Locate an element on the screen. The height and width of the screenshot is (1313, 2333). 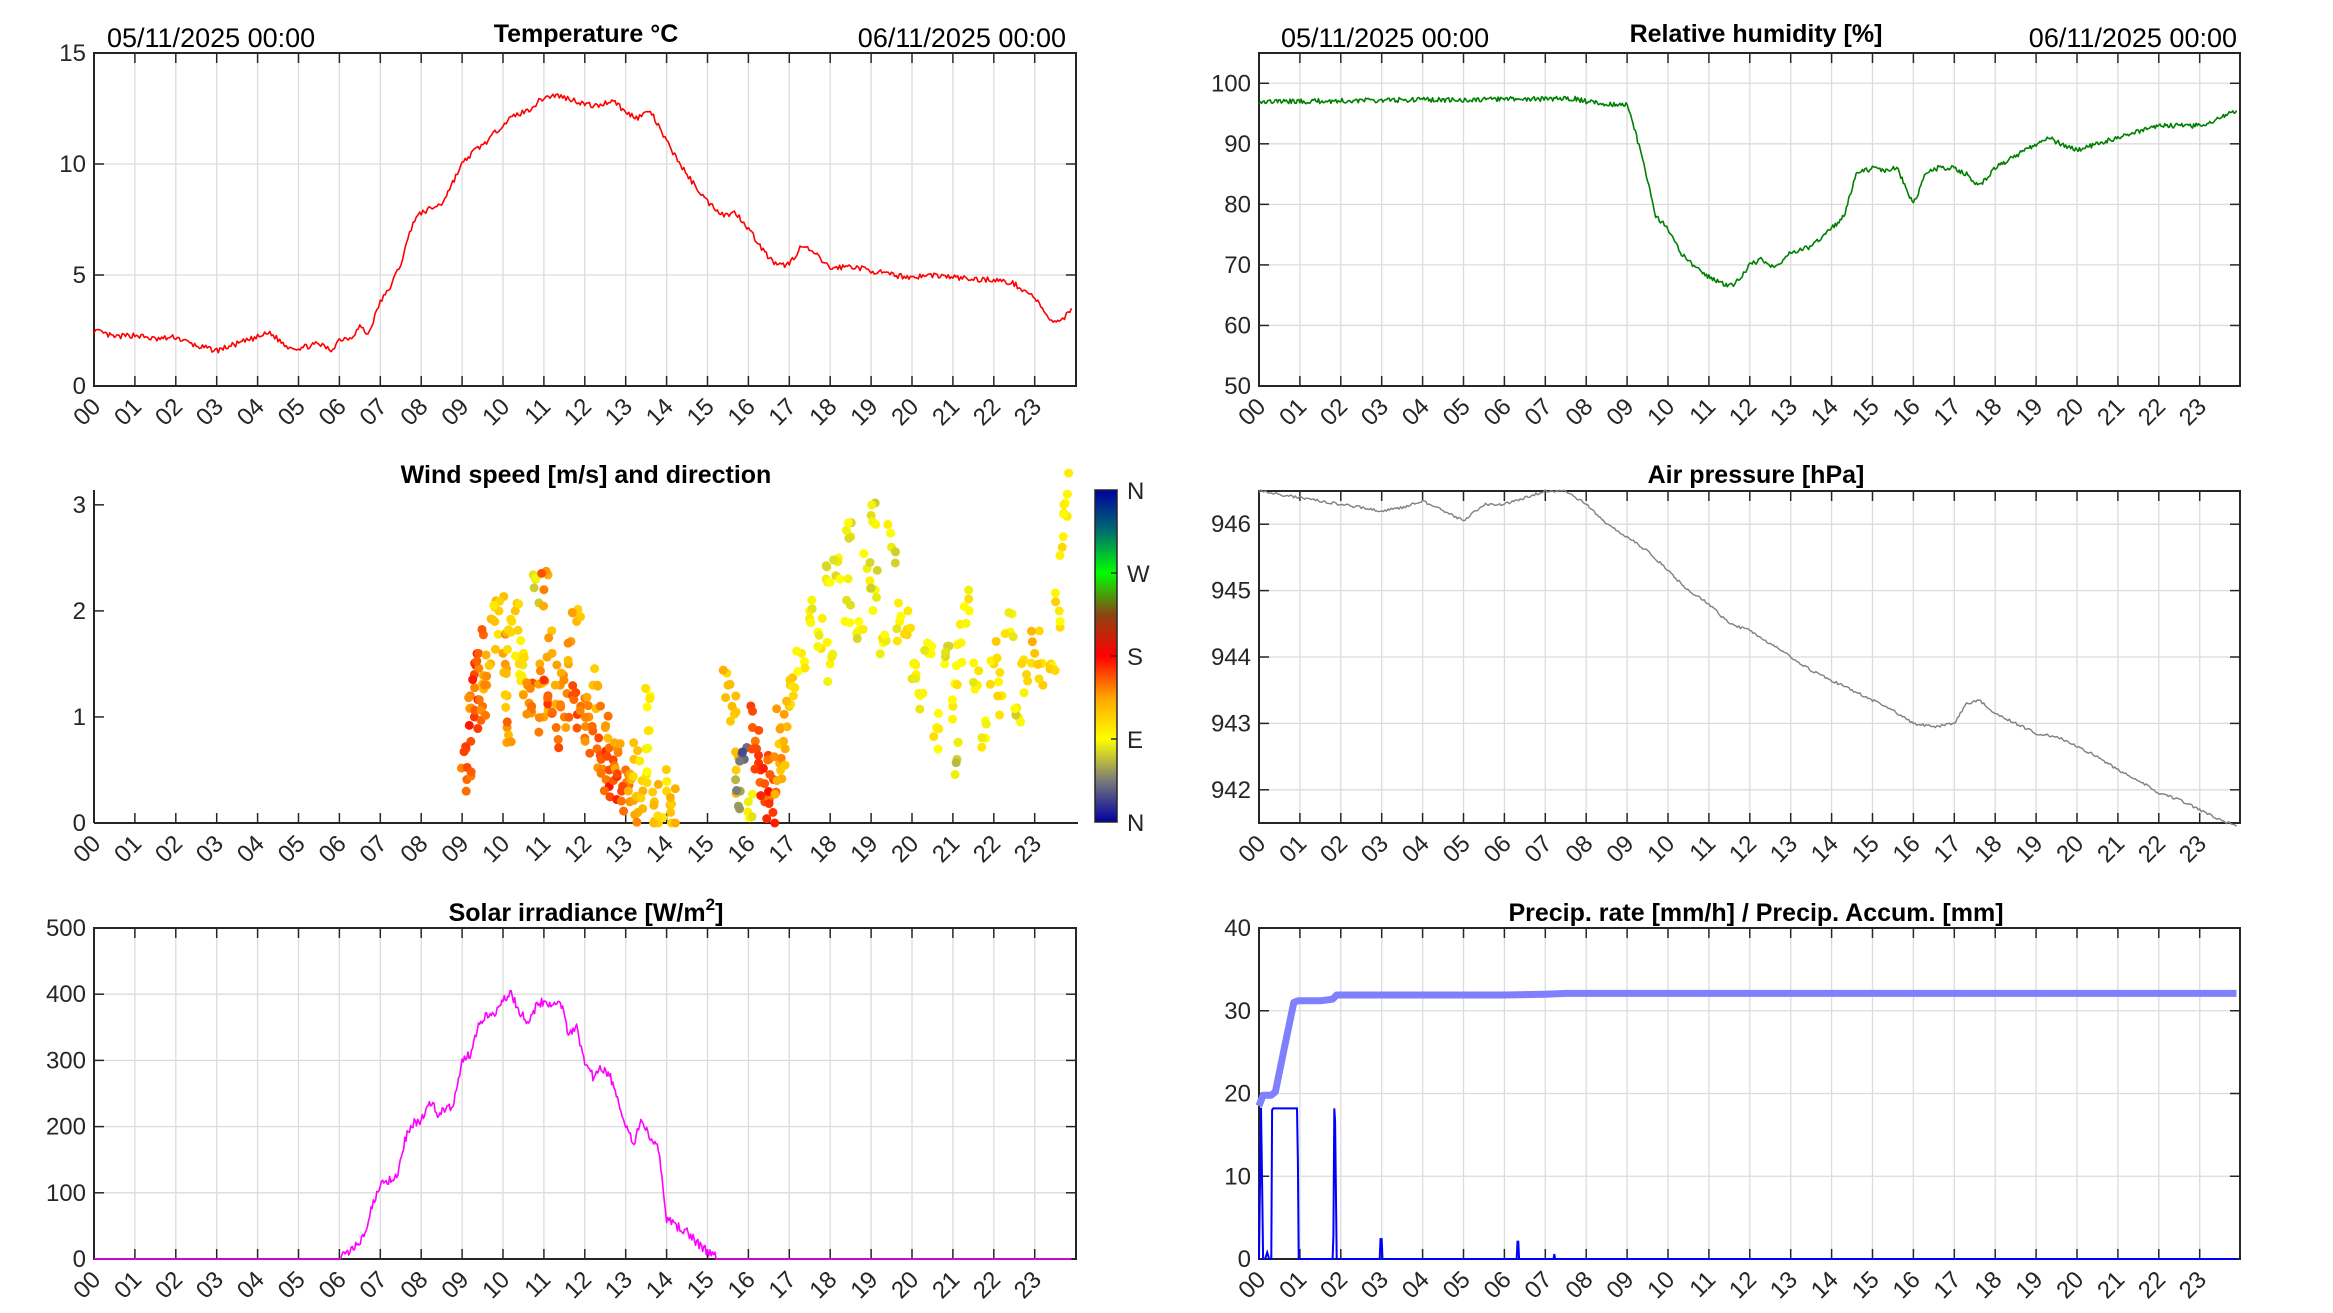
x-tick-label: 04 is located at coordinates (251, 1285).